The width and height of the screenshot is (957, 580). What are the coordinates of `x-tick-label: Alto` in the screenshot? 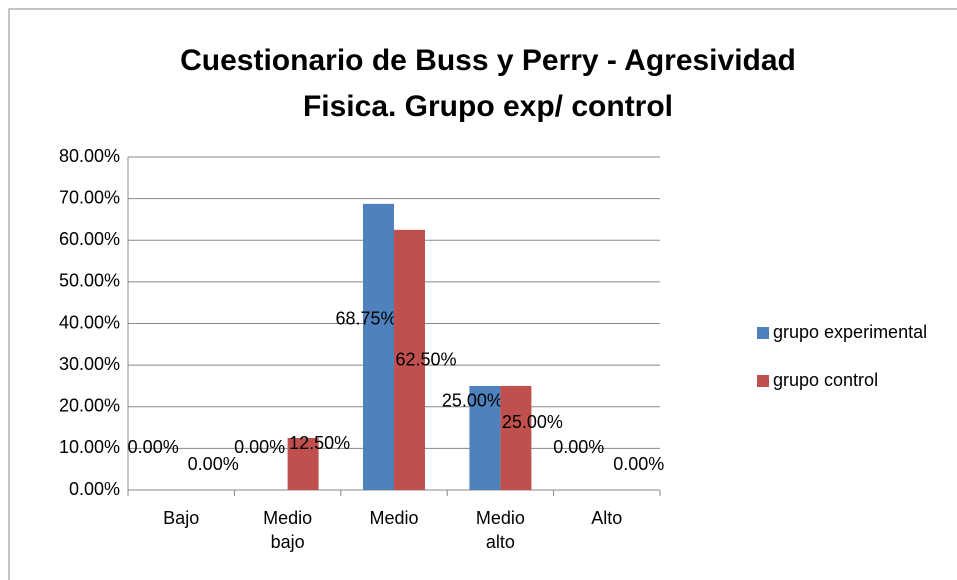 It's located at (607, 518).